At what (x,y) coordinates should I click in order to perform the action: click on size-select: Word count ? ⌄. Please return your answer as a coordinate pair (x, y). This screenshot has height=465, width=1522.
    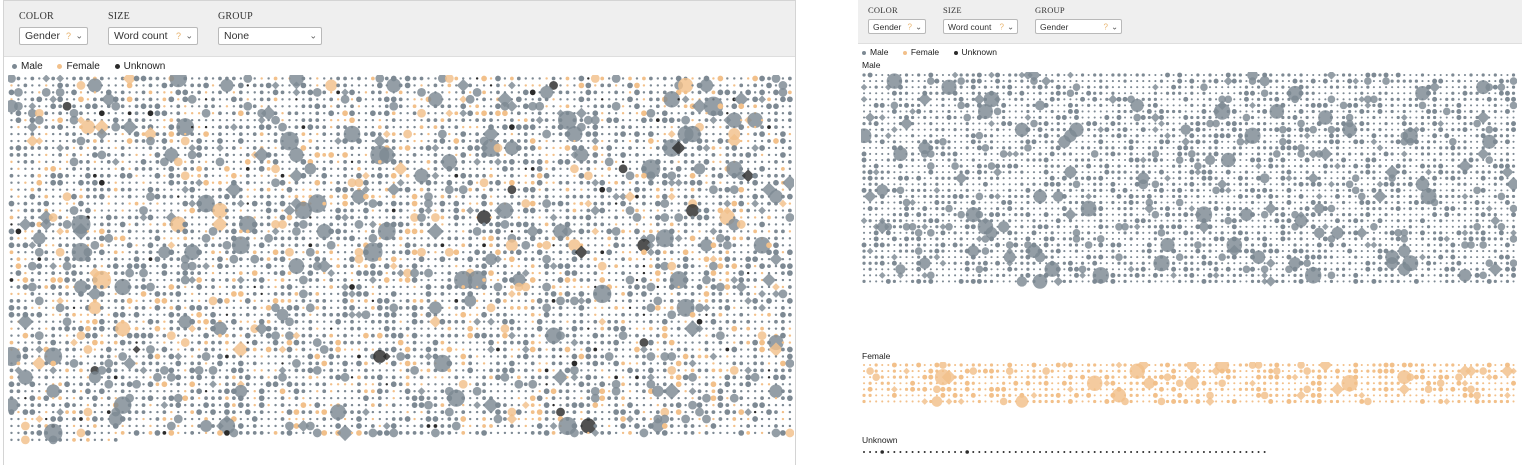
    Looking at the image, I should click on (153, 36).